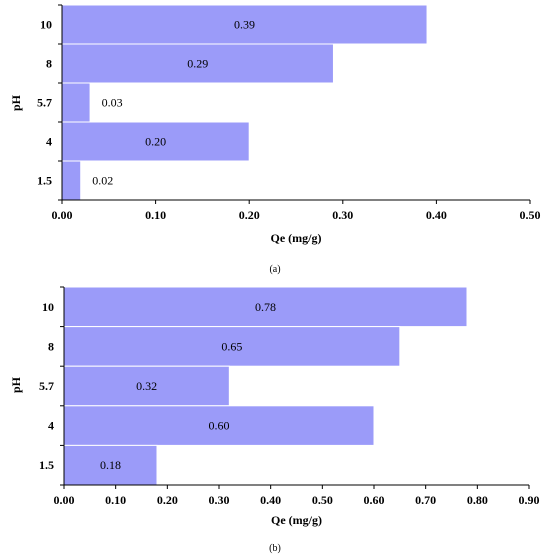 Image resolution: width=550 pixels, height=560 pixels. Describe the element at coordinates (374, 500) in the screenshot. I see `x-tick-label: 0.60` at that location.